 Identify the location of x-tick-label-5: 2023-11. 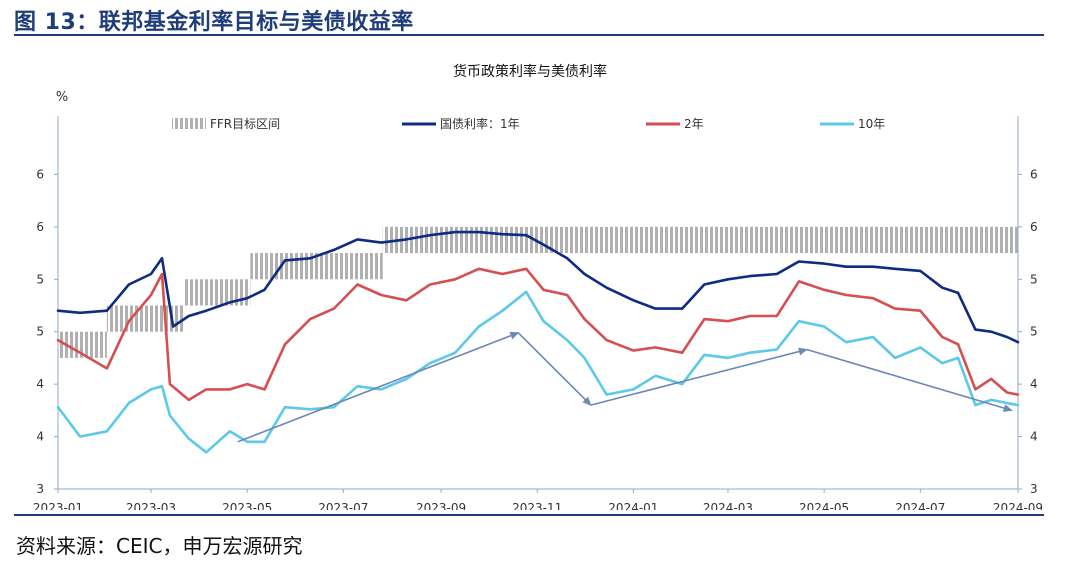
(537, 505).